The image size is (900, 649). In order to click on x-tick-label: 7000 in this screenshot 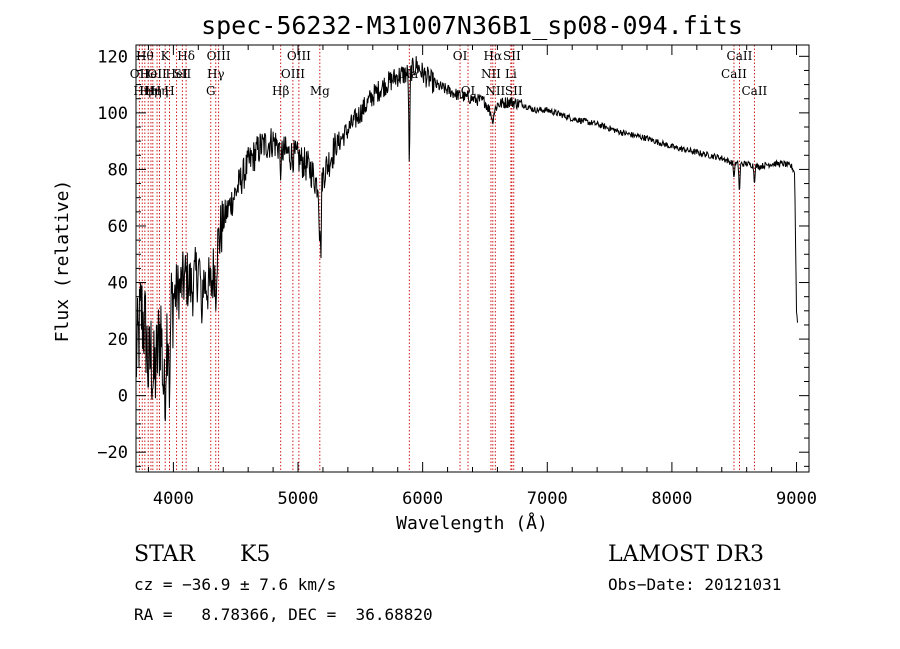, I will do `click(547, 499)`.